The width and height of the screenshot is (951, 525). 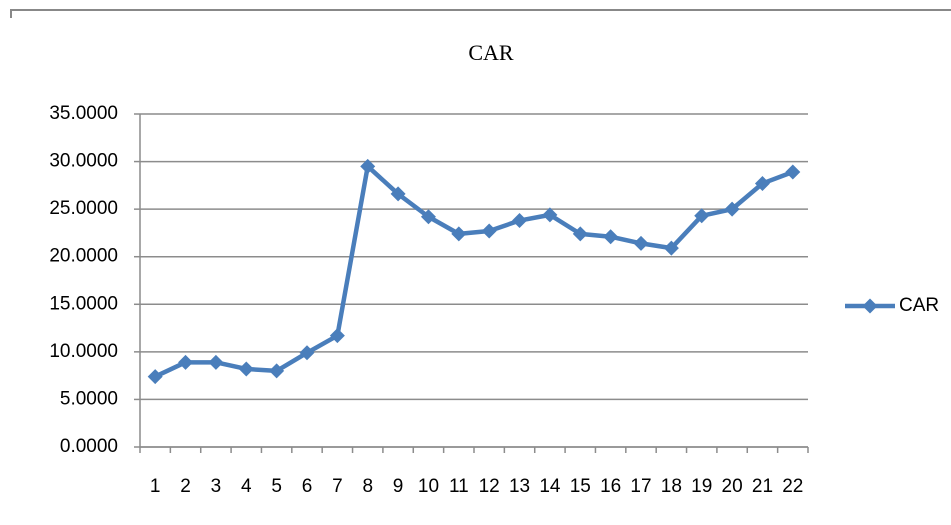 What do you see at coordinates (671, 486) in the screenshot?
I see `x-tick-label: 18` at bounding box center [671, 486].